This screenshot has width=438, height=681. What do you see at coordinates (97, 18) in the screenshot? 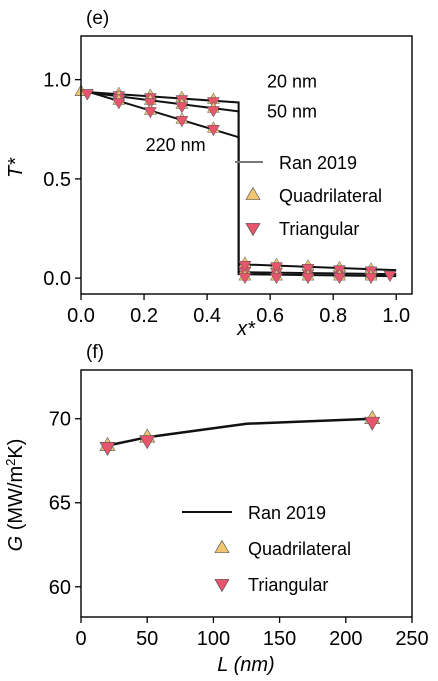
I see `panel-e-label: (e)` at bounding box center [97, 18].